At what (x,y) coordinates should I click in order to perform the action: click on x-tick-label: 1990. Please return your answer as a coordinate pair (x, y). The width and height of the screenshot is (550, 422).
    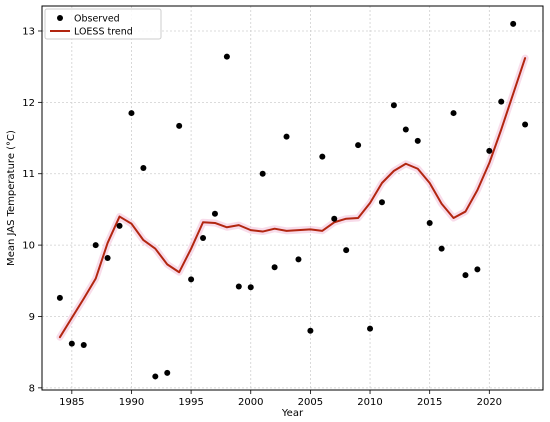
    Looking at the image, I should click on (131, 402).